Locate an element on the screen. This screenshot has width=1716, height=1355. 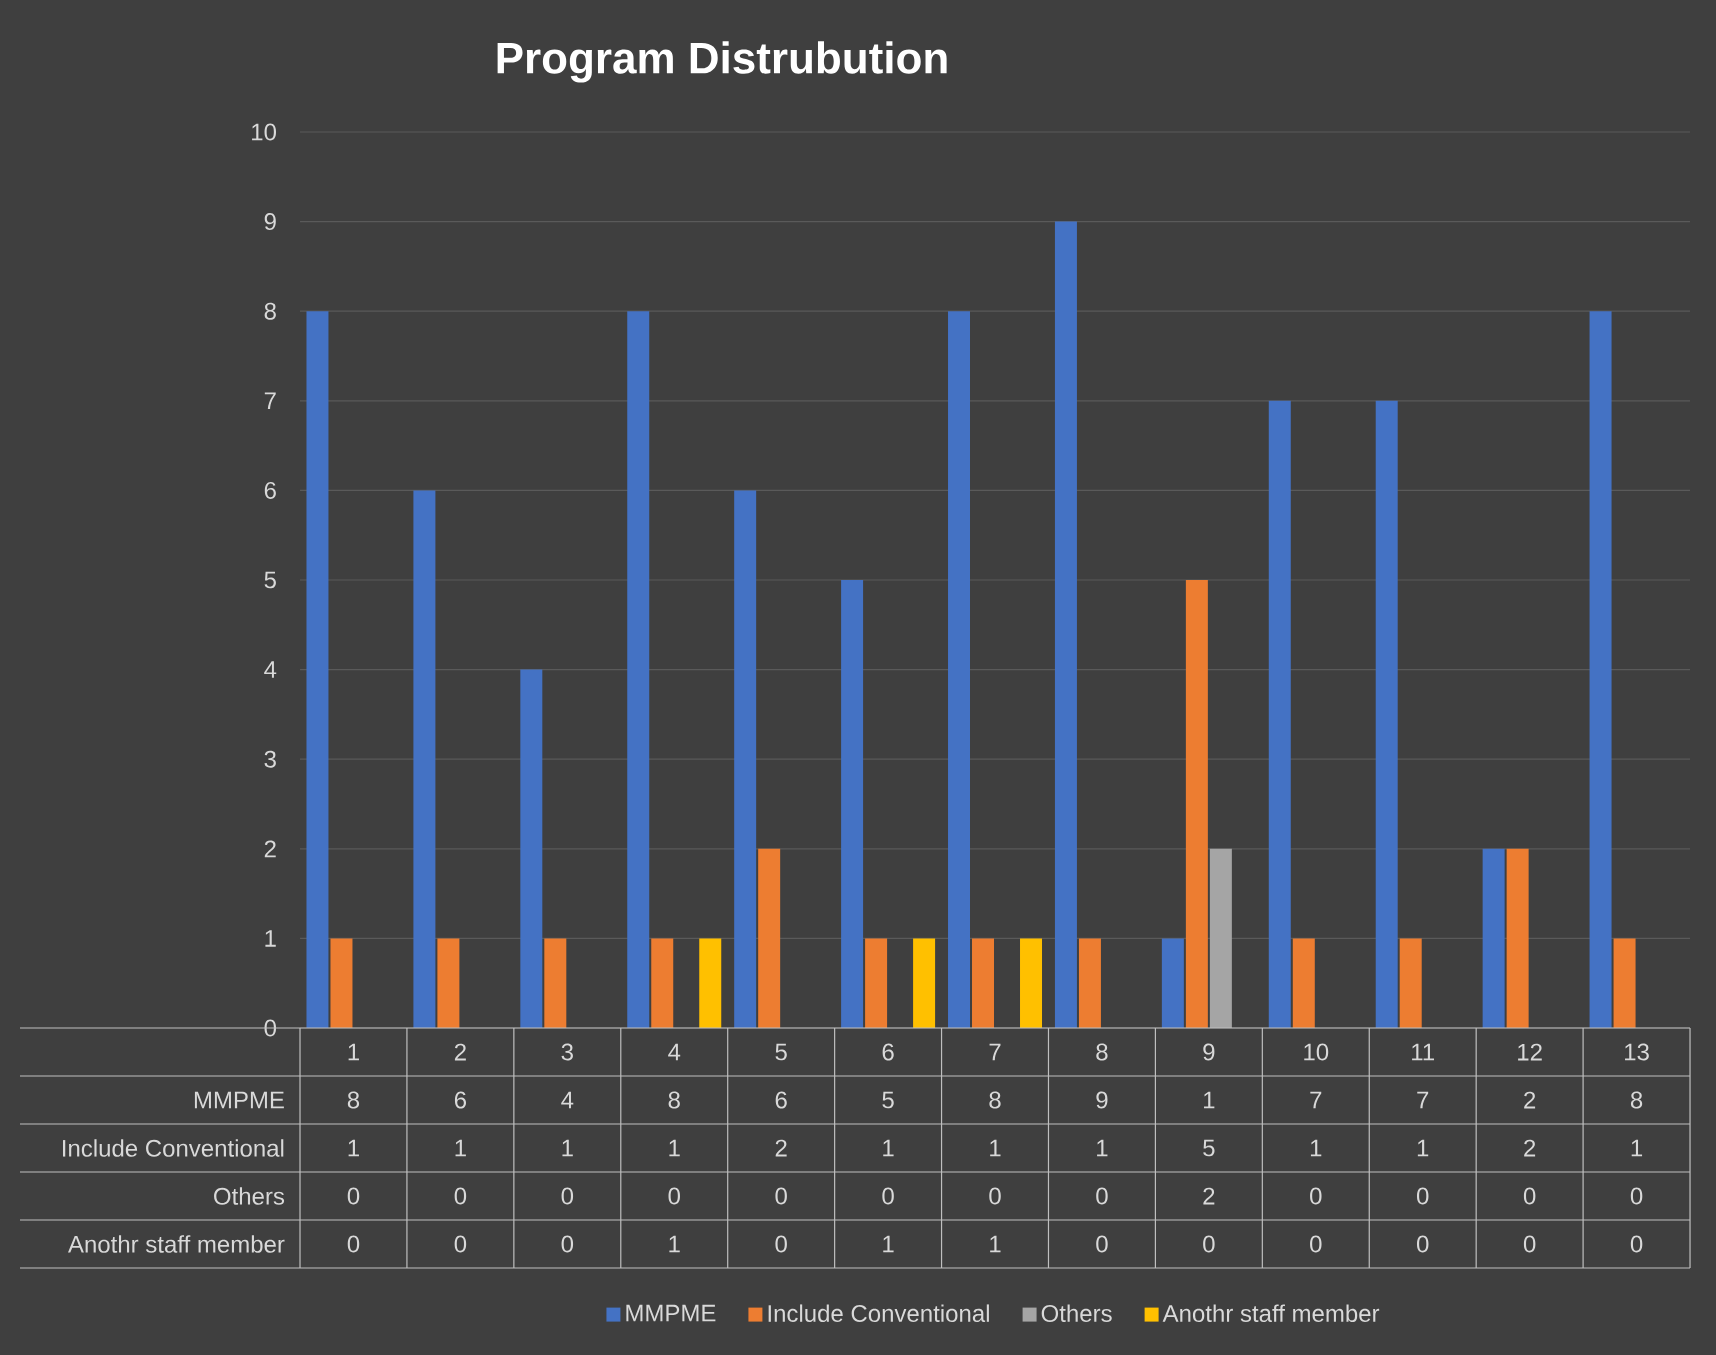
y-tick-label: 7 is located at coordinates (270, 401).